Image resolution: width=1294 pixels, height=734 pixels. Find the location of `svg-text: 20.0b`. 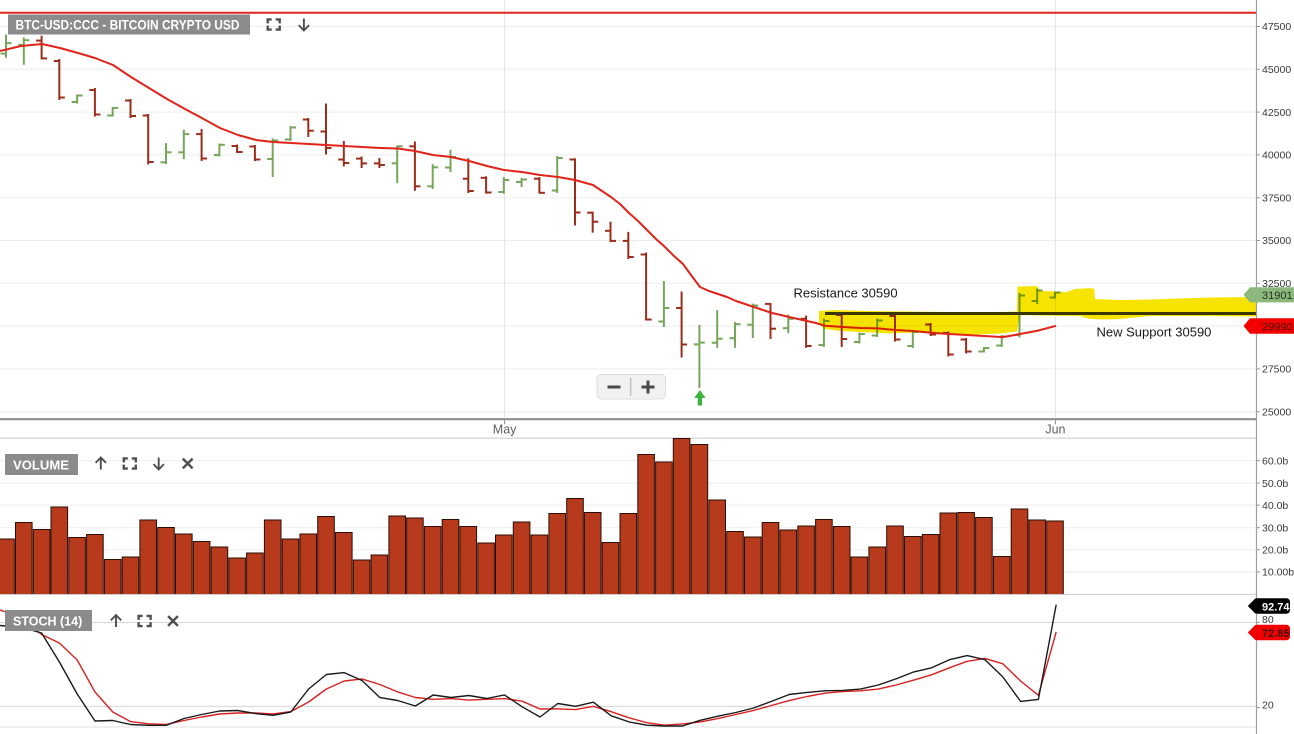

svg-text: 20.0b is located at coordinates (1275, 550).